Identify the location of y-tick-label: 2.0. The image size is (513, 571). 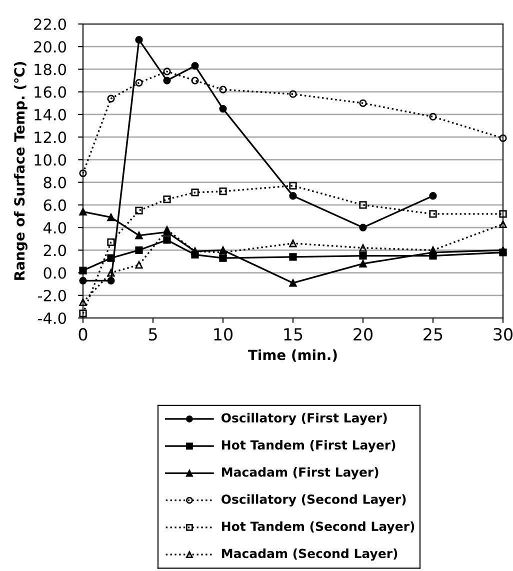
(55, 250).